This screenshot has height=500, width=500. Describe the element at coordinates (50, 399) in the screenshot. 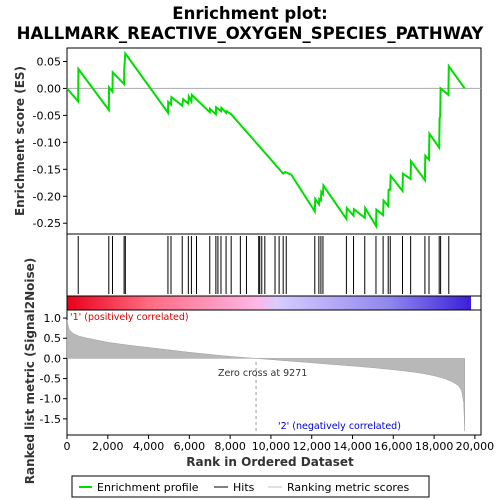

I see `metric-y-tick-label: -1.0` at that location.